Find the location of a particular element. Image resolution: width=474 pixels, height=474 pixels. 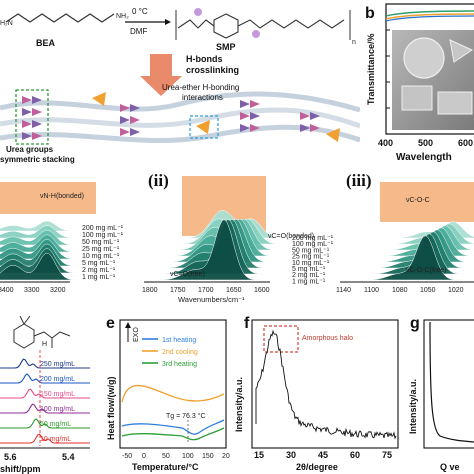

exo-arrowhead is located at coordinates (128, 325).